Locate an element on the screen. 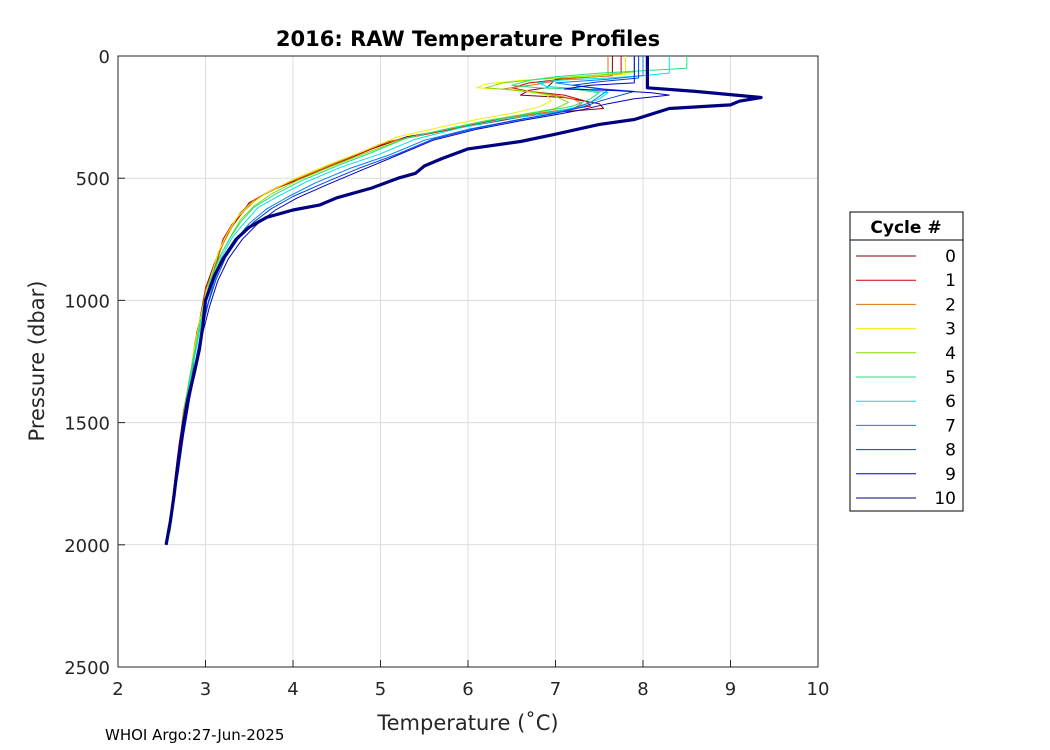  legend-label-cycle-2: 2 is located at coordinates (950, 305).